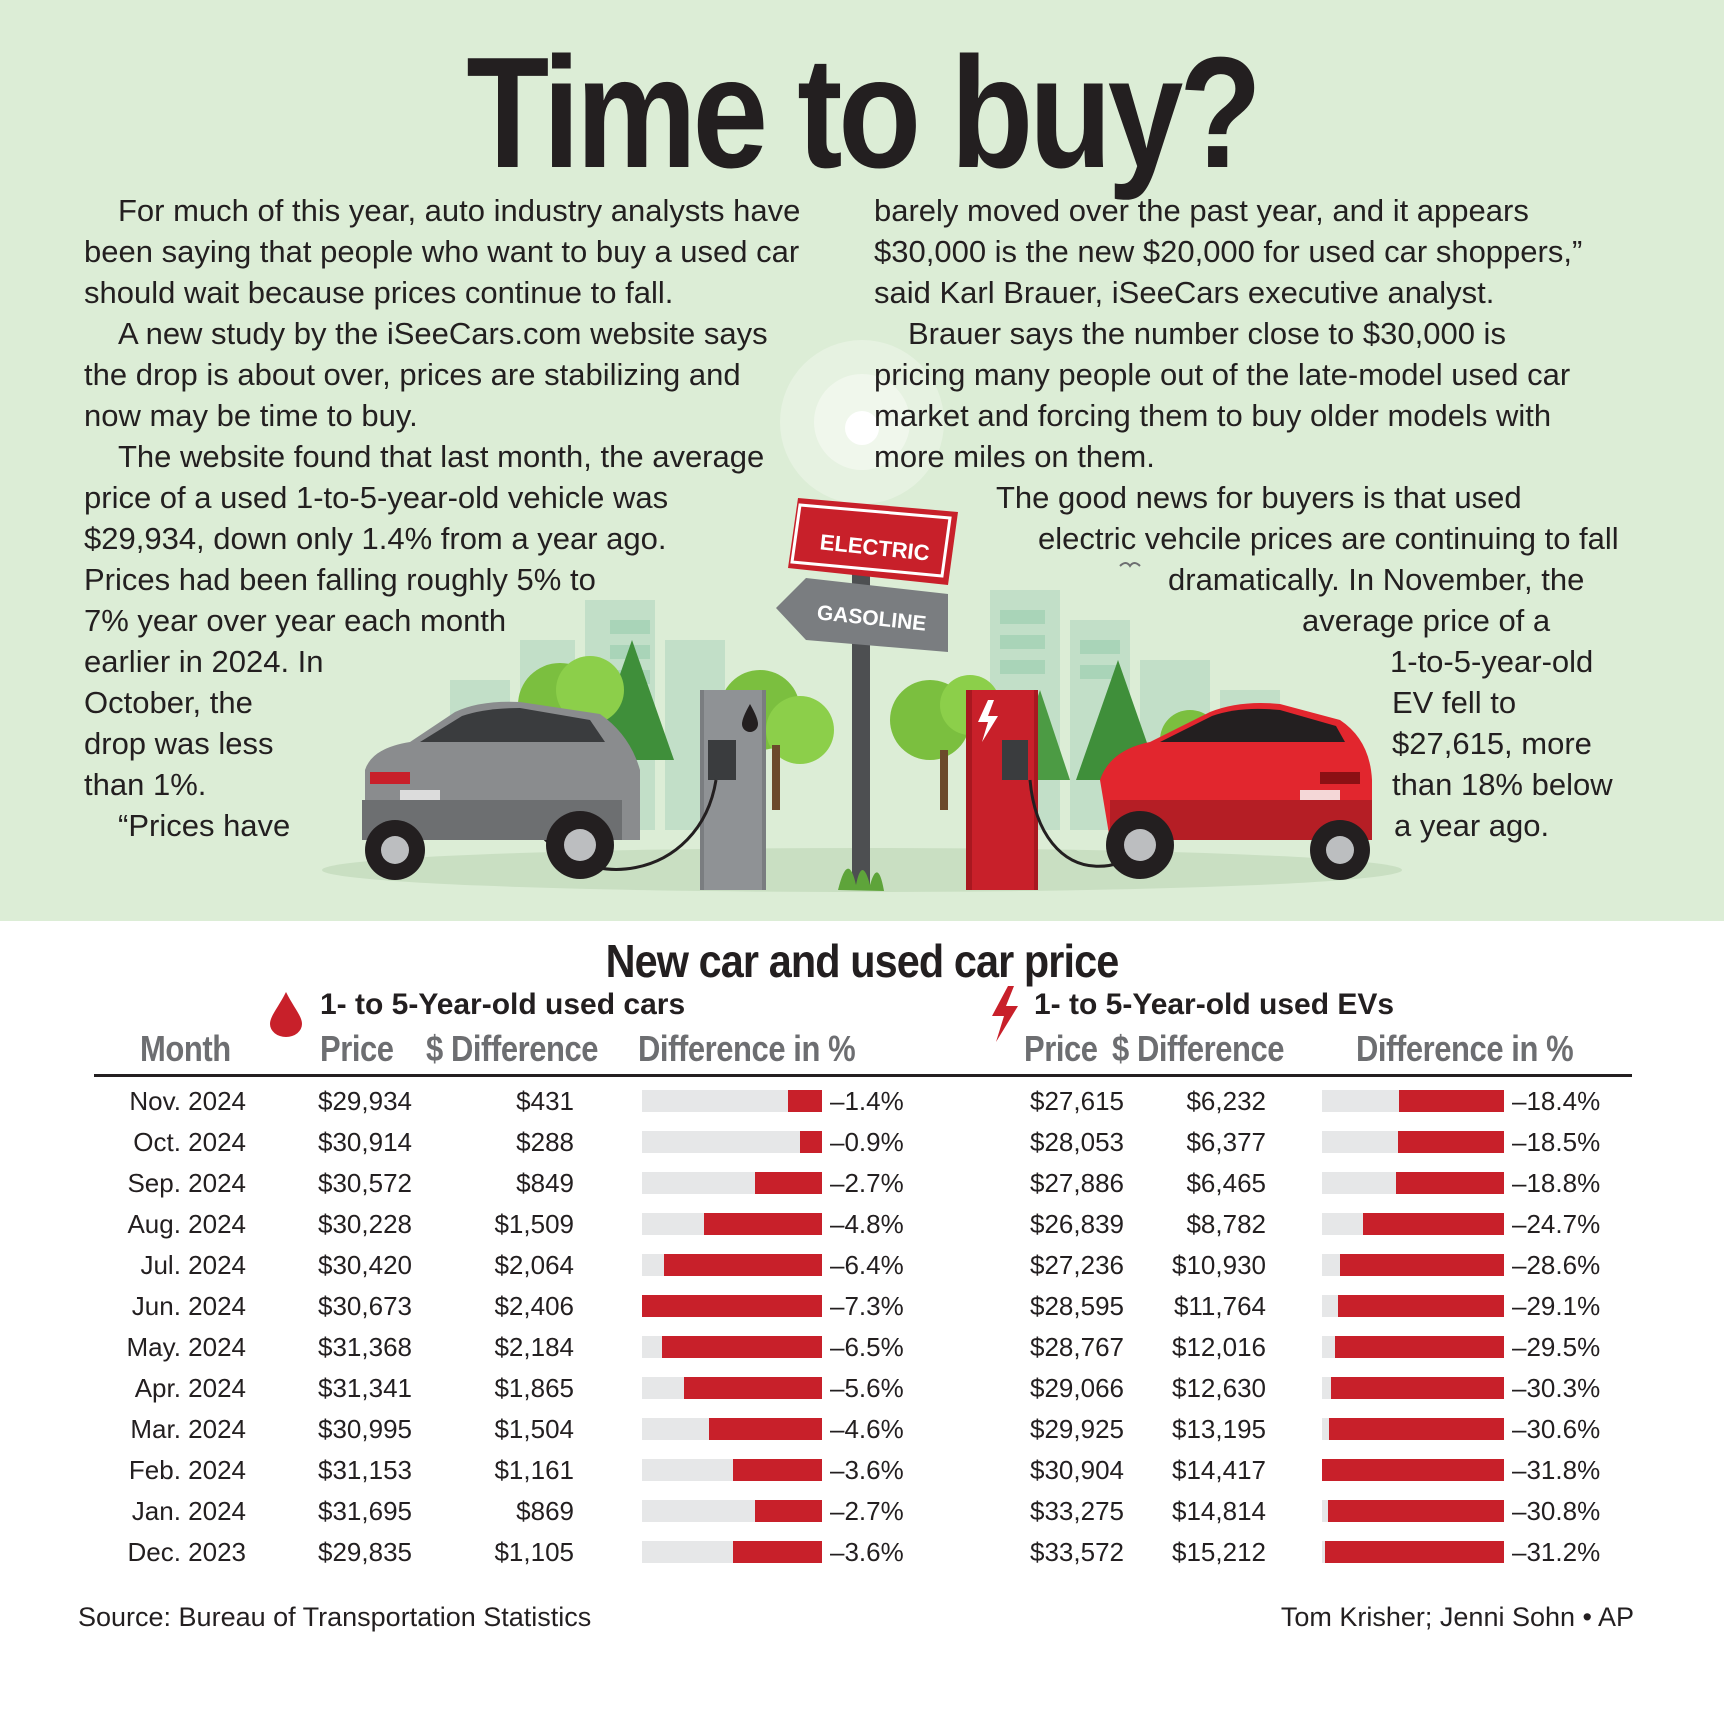  Describe the element at coordinates (1219, 1347) in the screenshot. I see `ev-diff-cell: $12,016` at that location.